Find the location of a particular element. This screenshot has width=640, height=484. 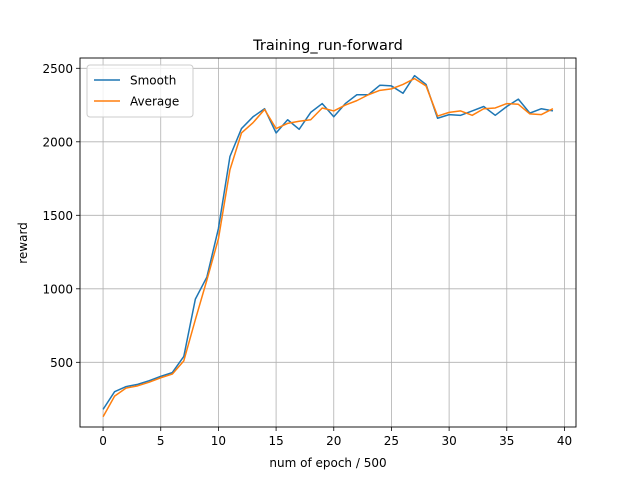

x-tick-label: 35 is located at coordinates (506, 441).